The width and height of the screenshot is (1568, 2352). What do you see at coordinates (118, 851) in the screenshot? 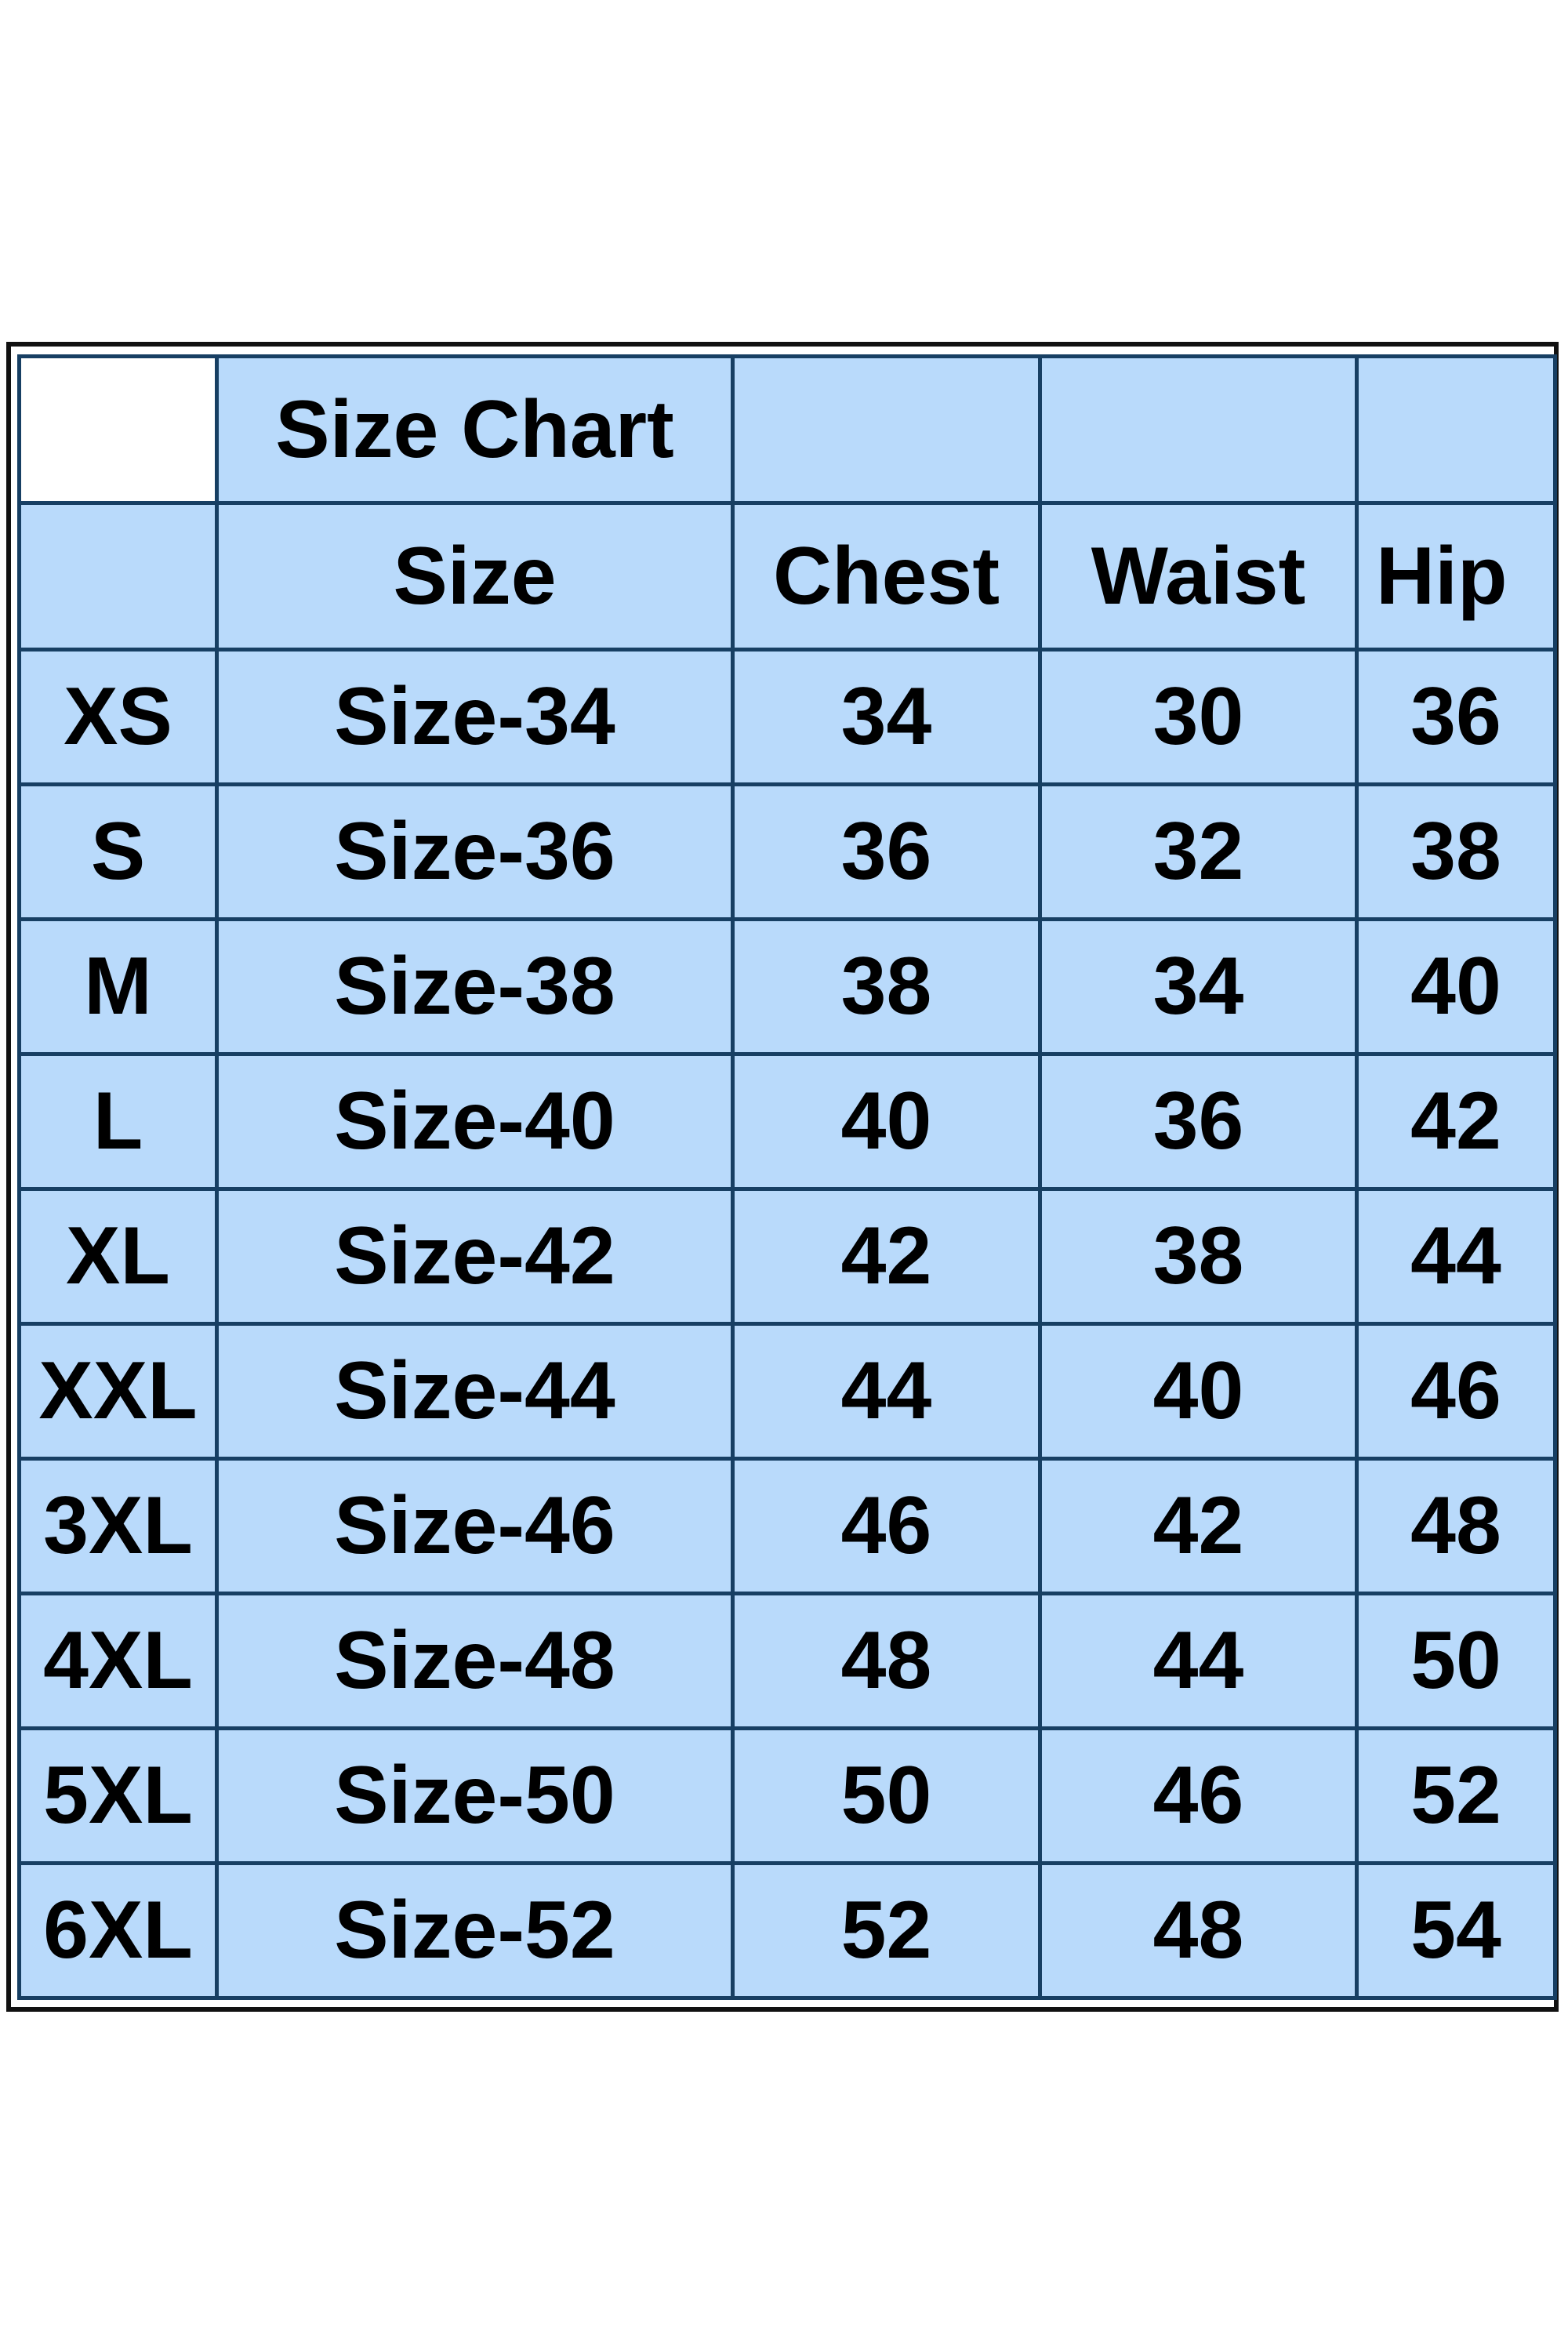
I see `size-label-cell: S` at bounding box center [118, 851].